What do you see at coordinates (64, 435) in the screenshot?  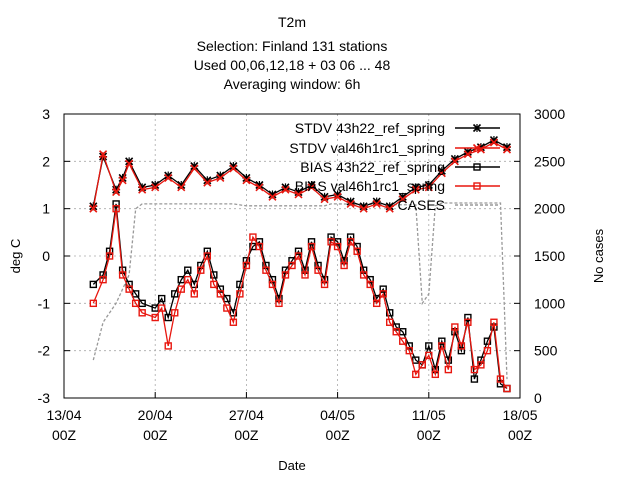 I see `x-tick-label-time: 00Z` at bounding box center [64, 435].